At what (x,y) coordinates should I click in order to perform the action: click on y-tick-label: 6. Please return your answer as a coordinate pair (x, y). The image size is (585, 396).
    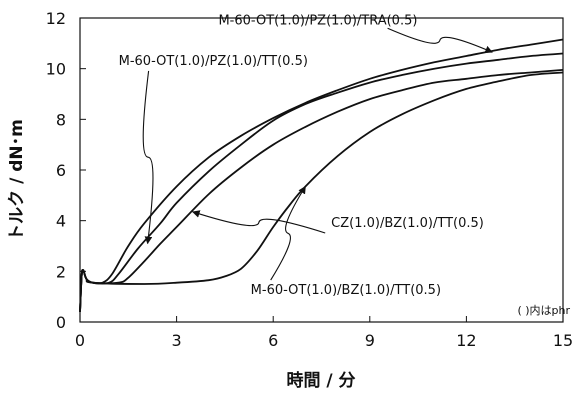
    Looking at the image, I should click on (61, 170).